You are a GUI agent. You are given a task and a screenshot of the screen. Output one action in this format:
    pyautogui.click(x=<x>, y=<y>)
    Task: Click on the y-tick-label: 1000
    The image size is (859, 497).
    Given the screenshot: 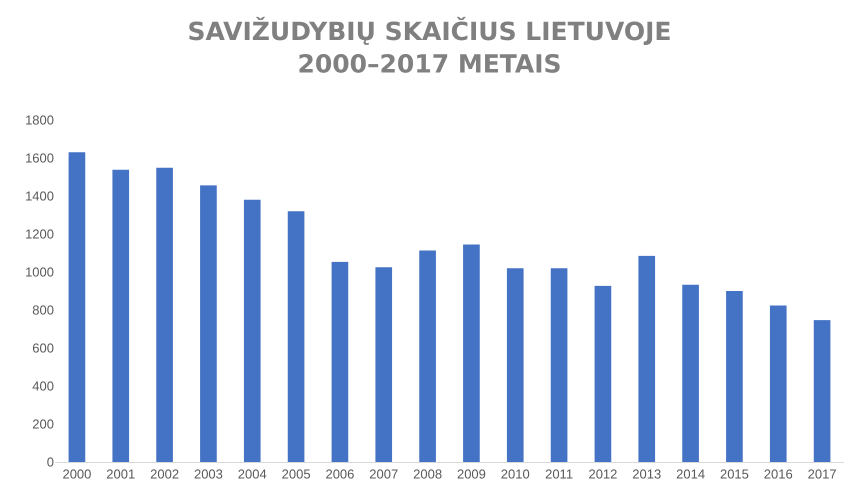 What is the action you would take?
    pyautogui.click(x=39, y=272)
    